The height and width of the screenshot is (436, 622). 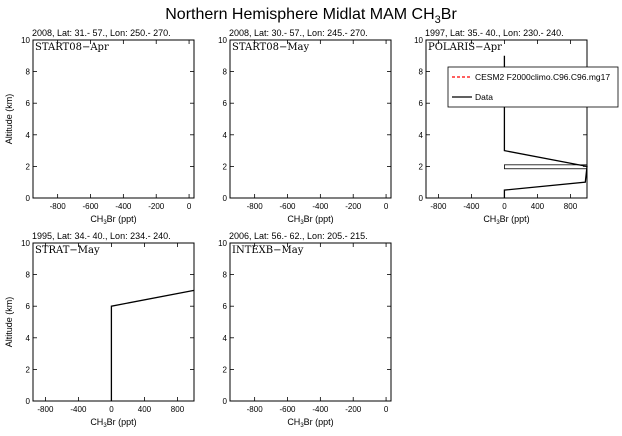 I want to click on data-range-box, so click(x=546, y=167).